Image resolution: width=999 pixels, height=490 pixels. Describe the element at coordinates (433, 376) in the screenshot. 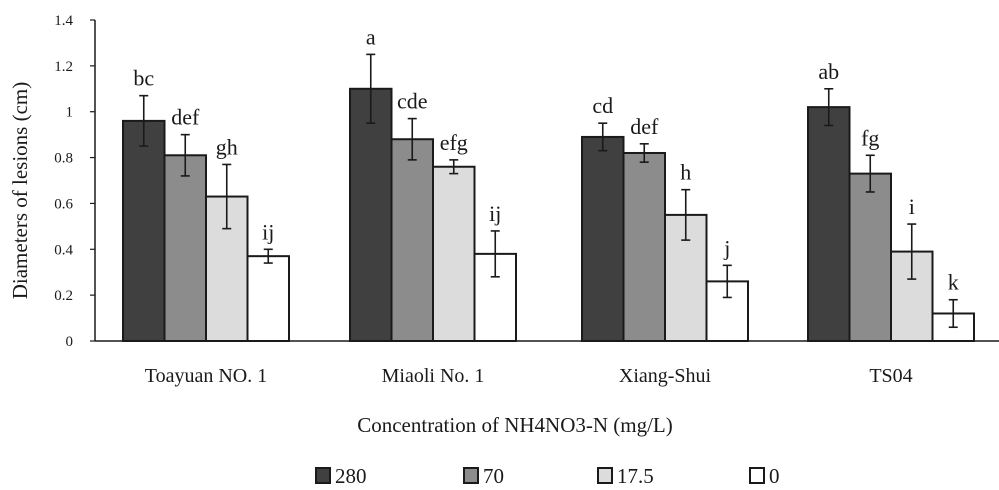

I see `x-tick-label: Miaoli No. 1` at that location.